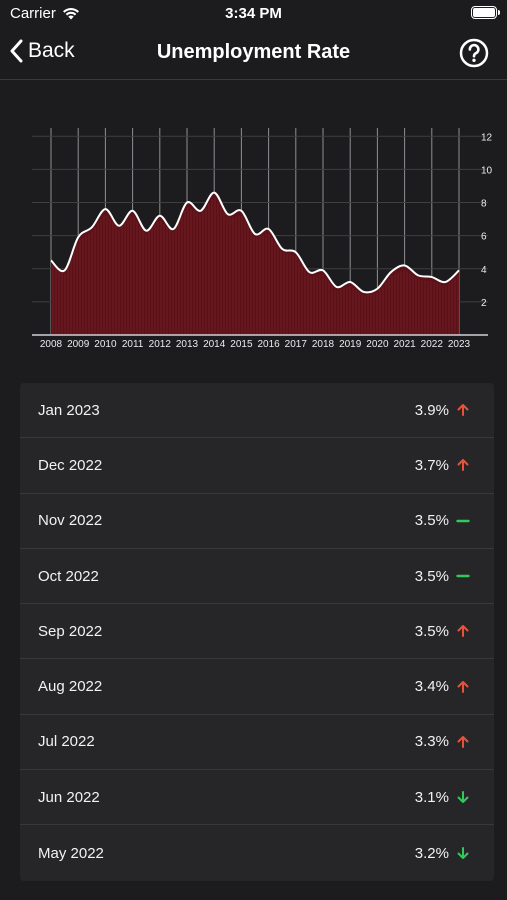 The width and height of the screenshot is (507, 900). What do you see at coordinates (474, 53) in the screenshot?
I see `help-button` at bounding box center [474, 53].